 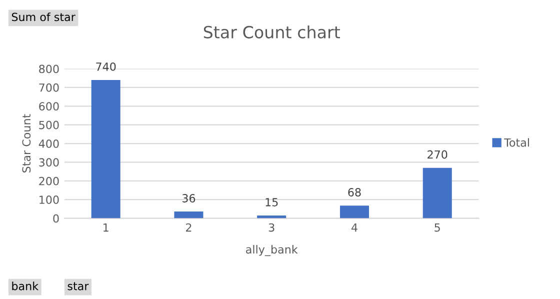 I want to click on y-tick-label: 100, so click(x=49, y=200).